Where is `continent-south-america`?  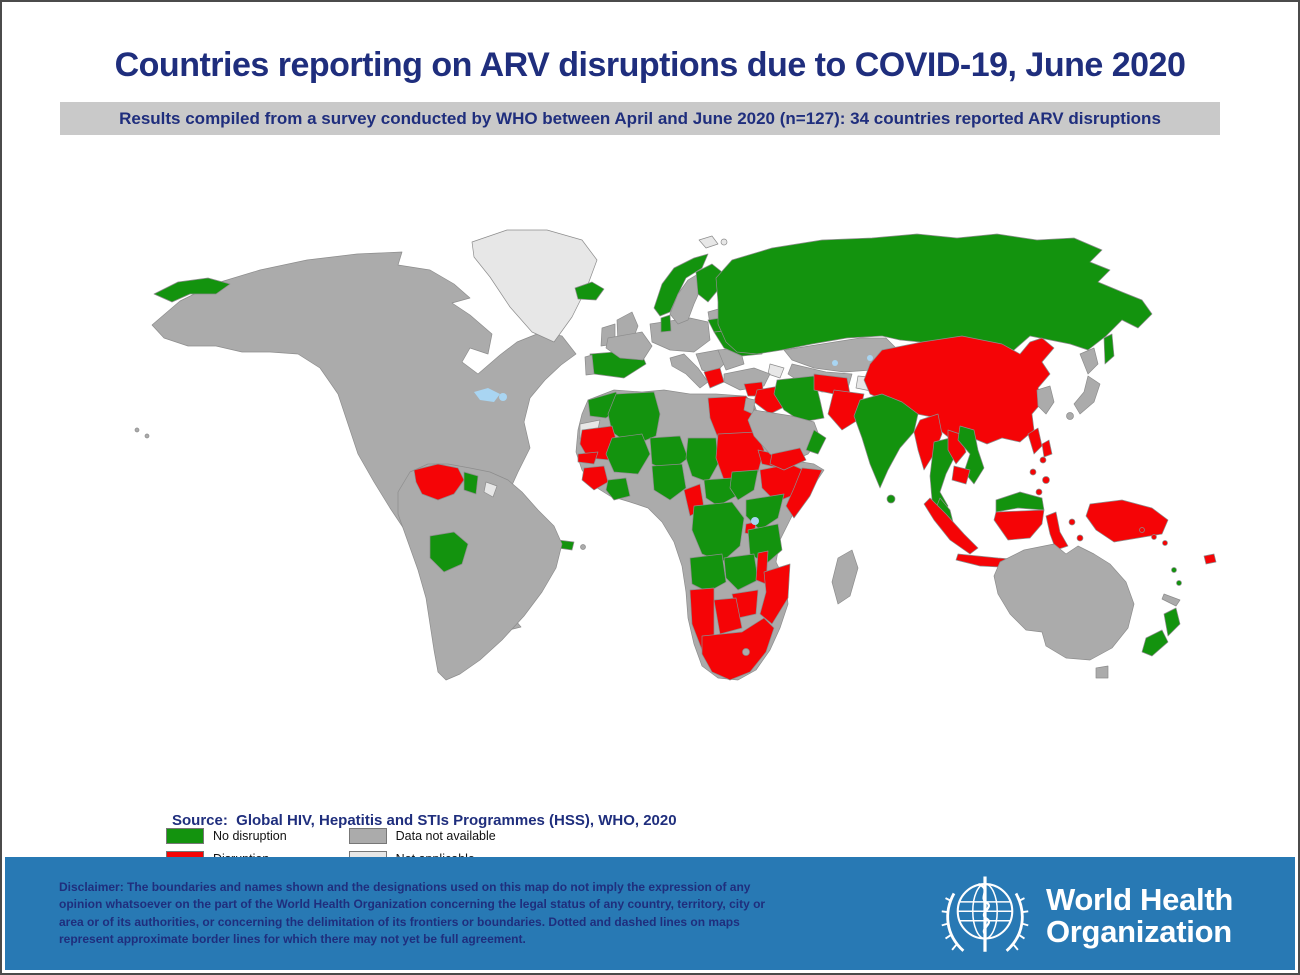
continent-south-america is located at coordinates (480, 572).